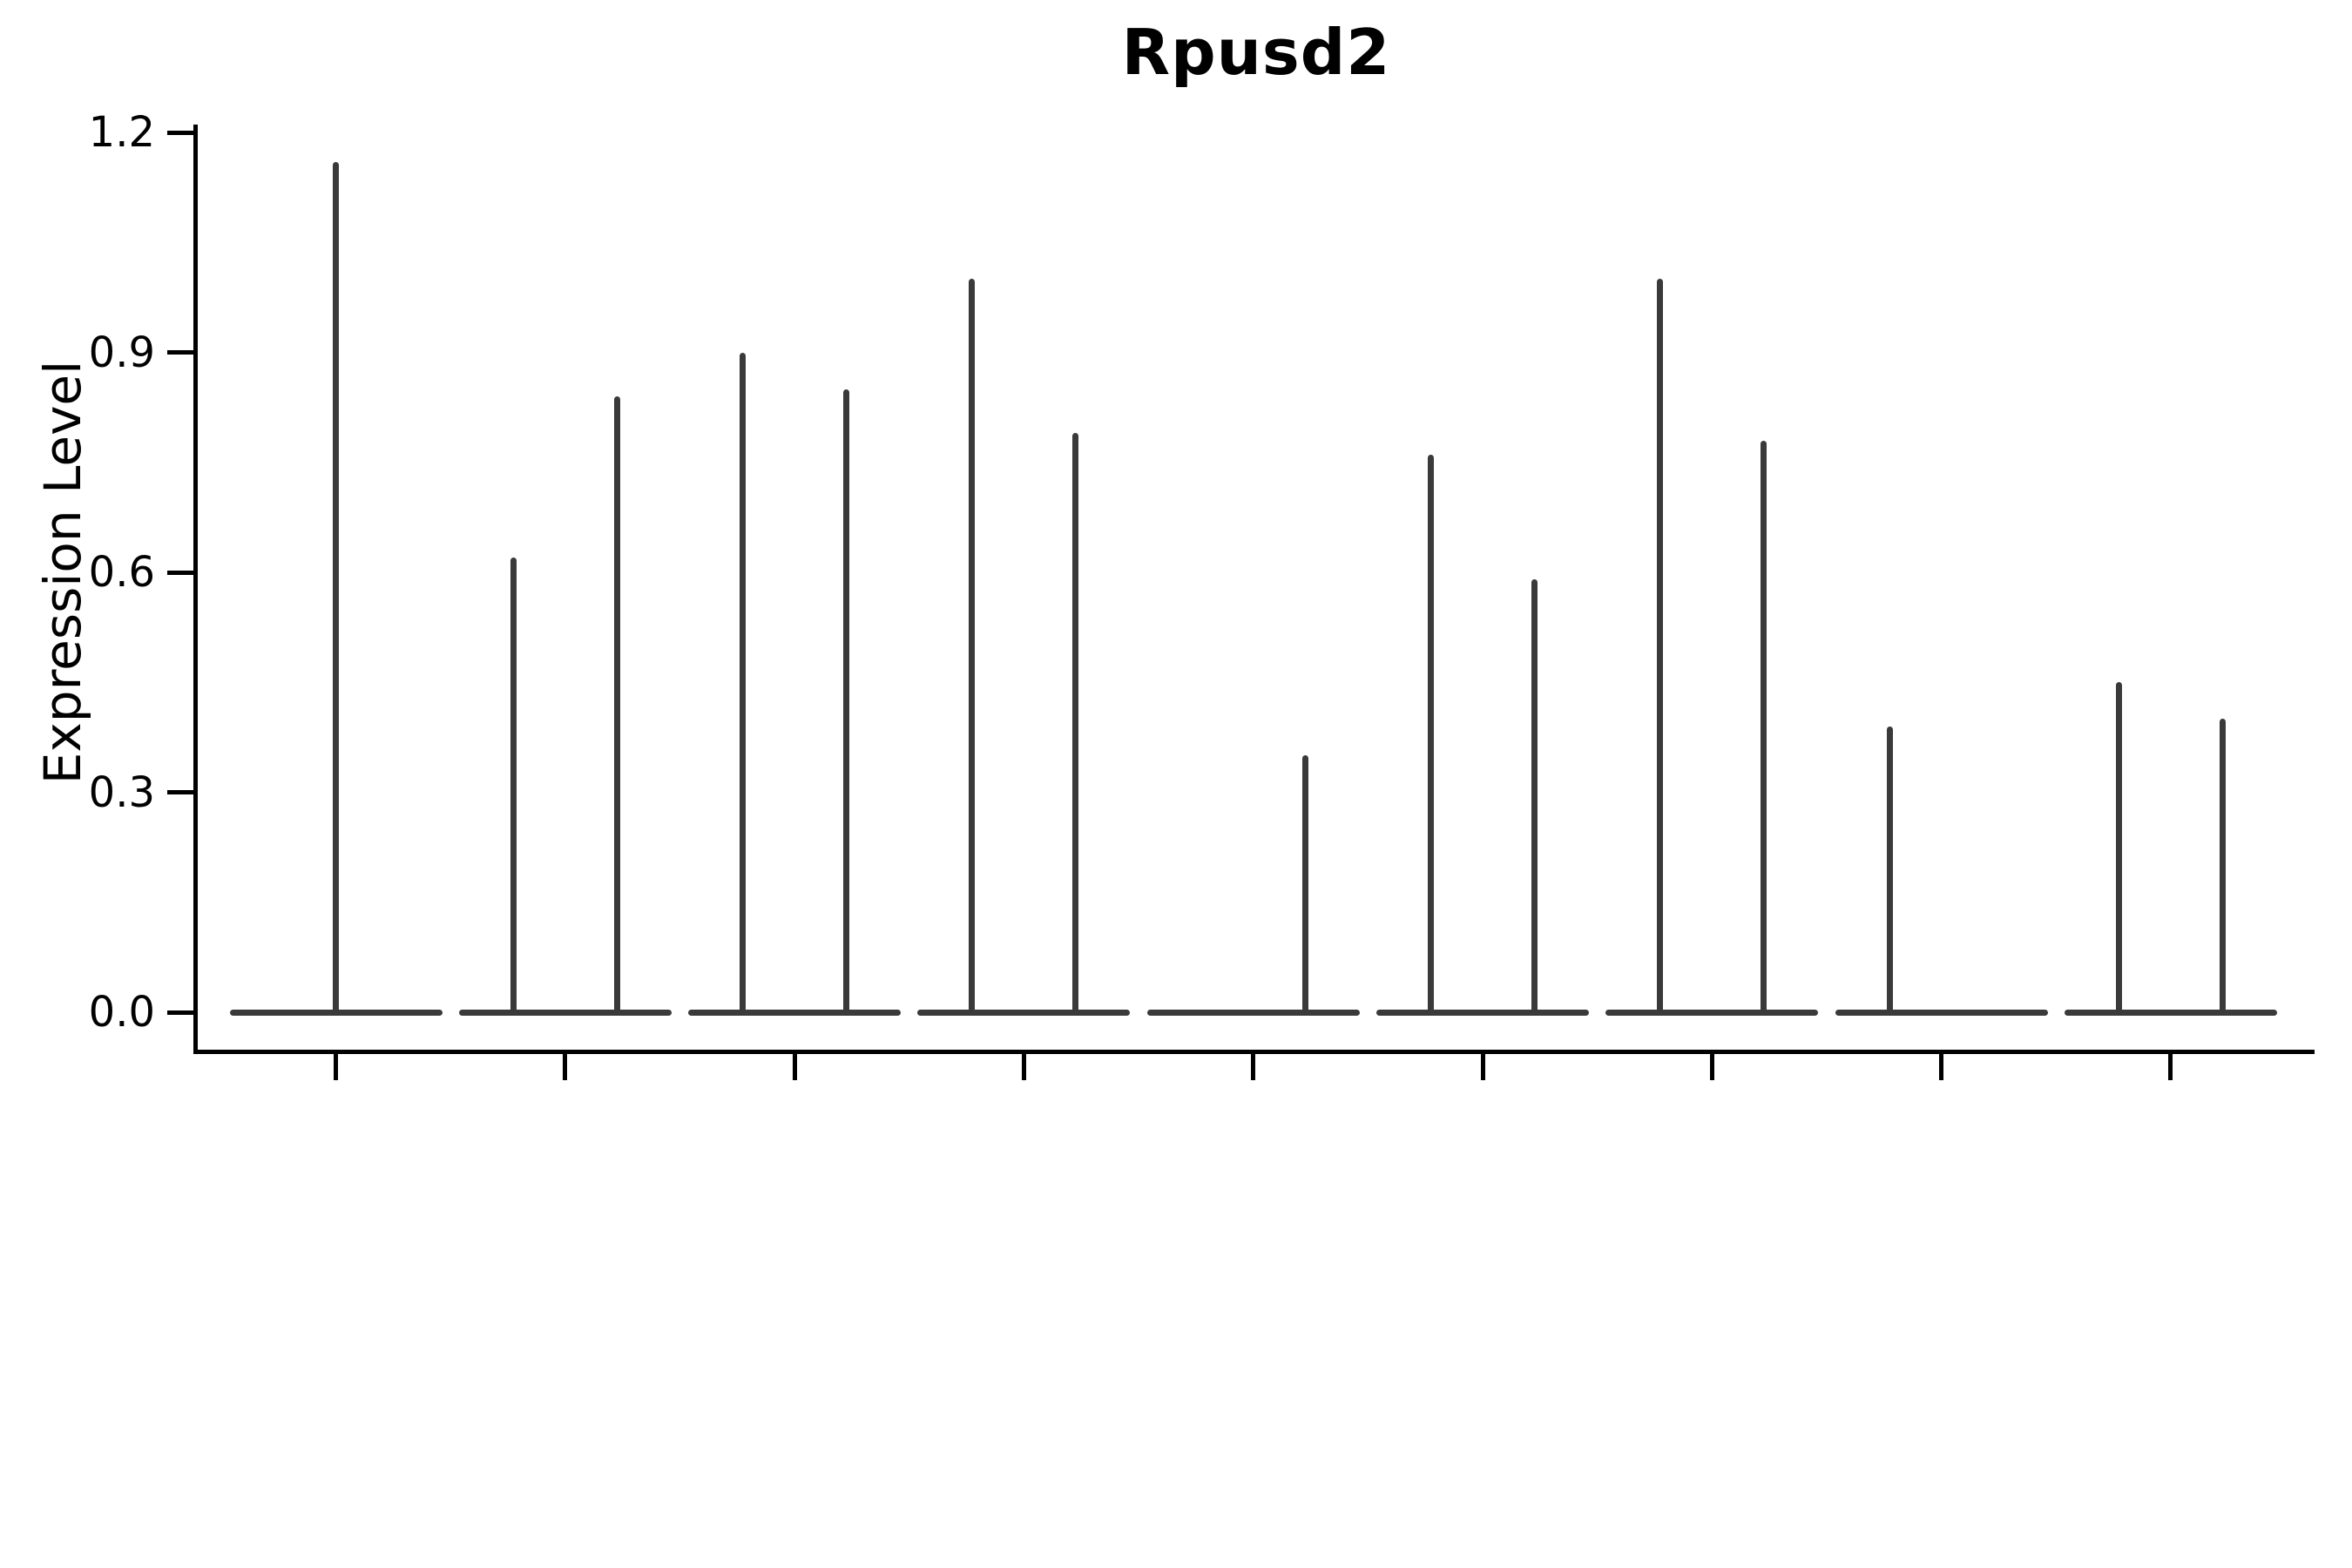 Image resolution: width=2352 pixels, height=1568 pixels. What do you see at coordinates (1254, 1052) in the screenshot?
I see `x-axis-spine` at bounding box center [1254, 1052].